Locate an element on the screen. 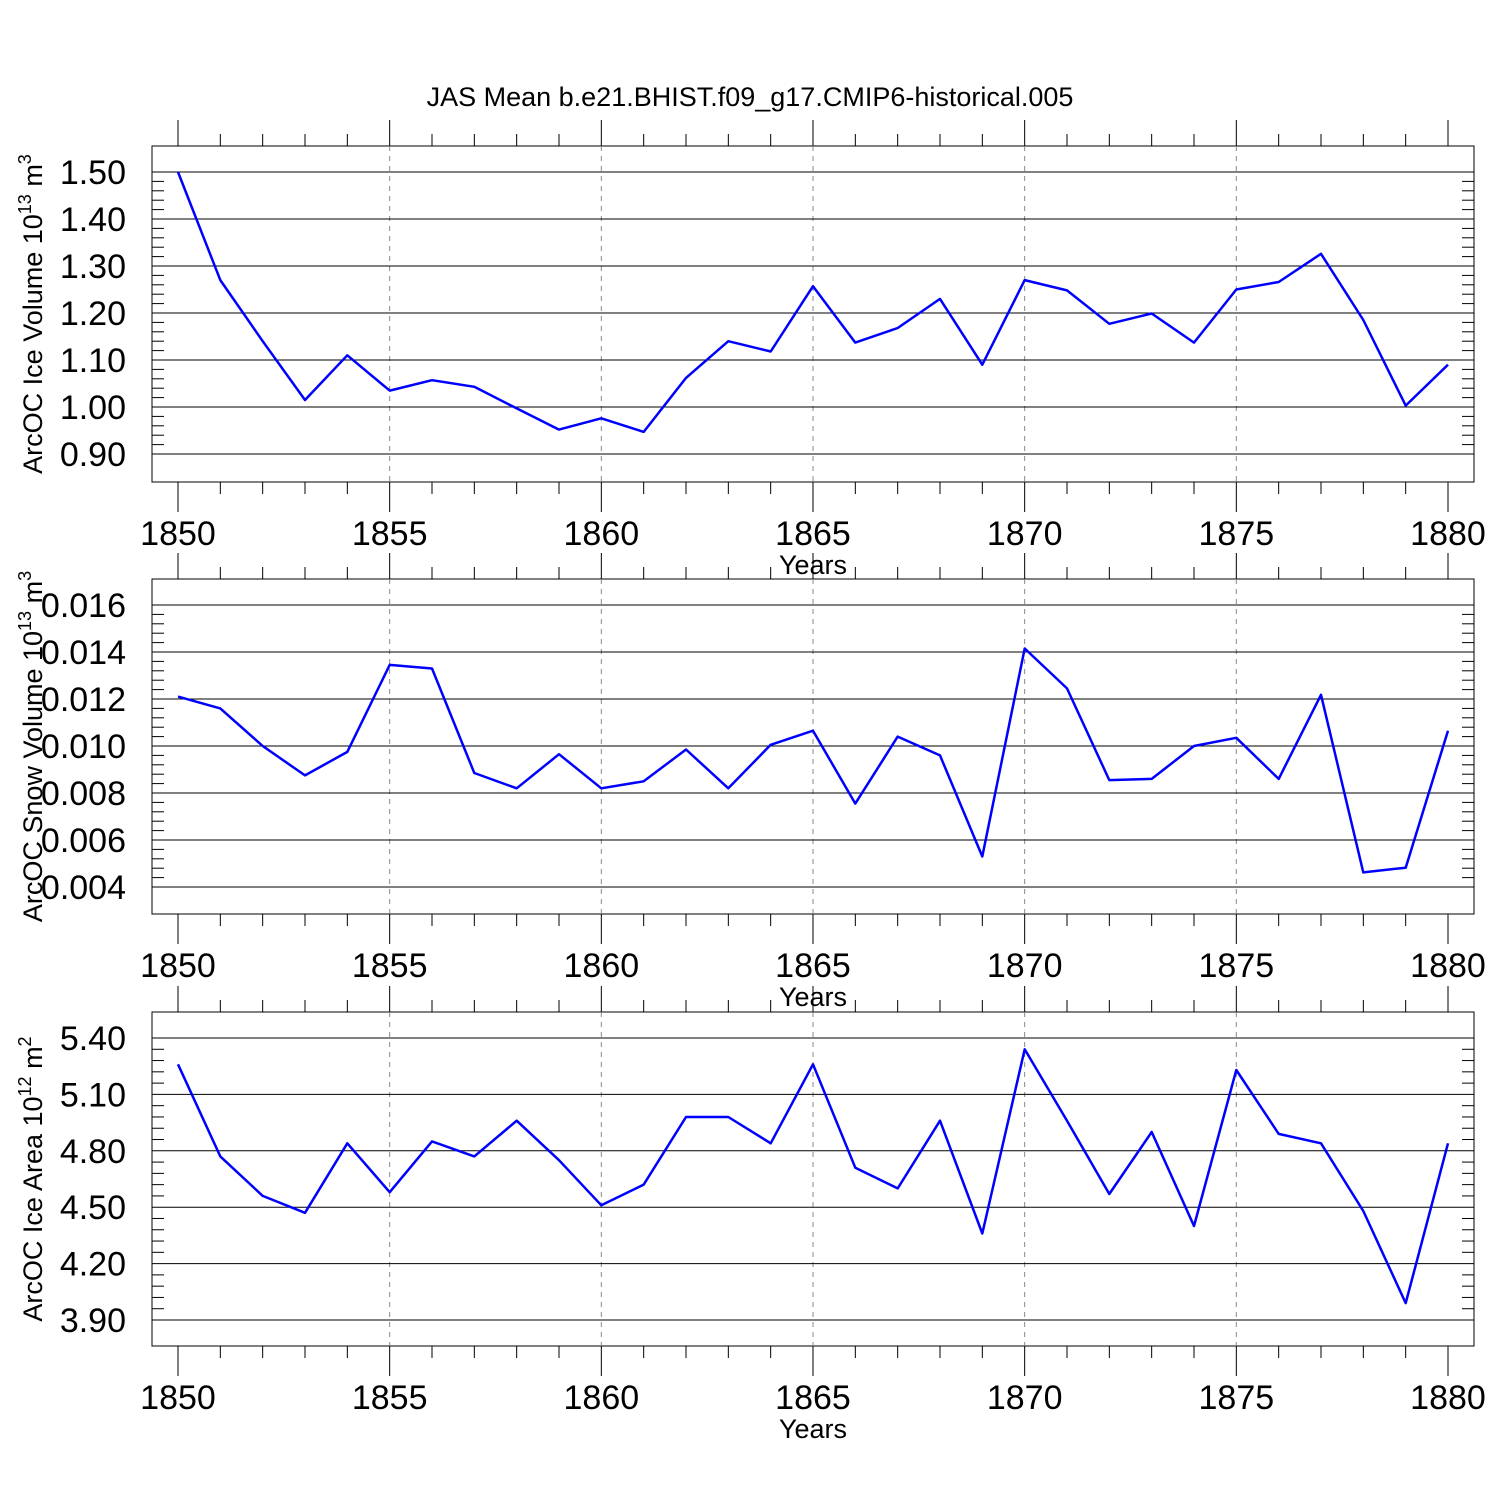  y-tick-label: 0.006 is located at coordinates (83, 841).